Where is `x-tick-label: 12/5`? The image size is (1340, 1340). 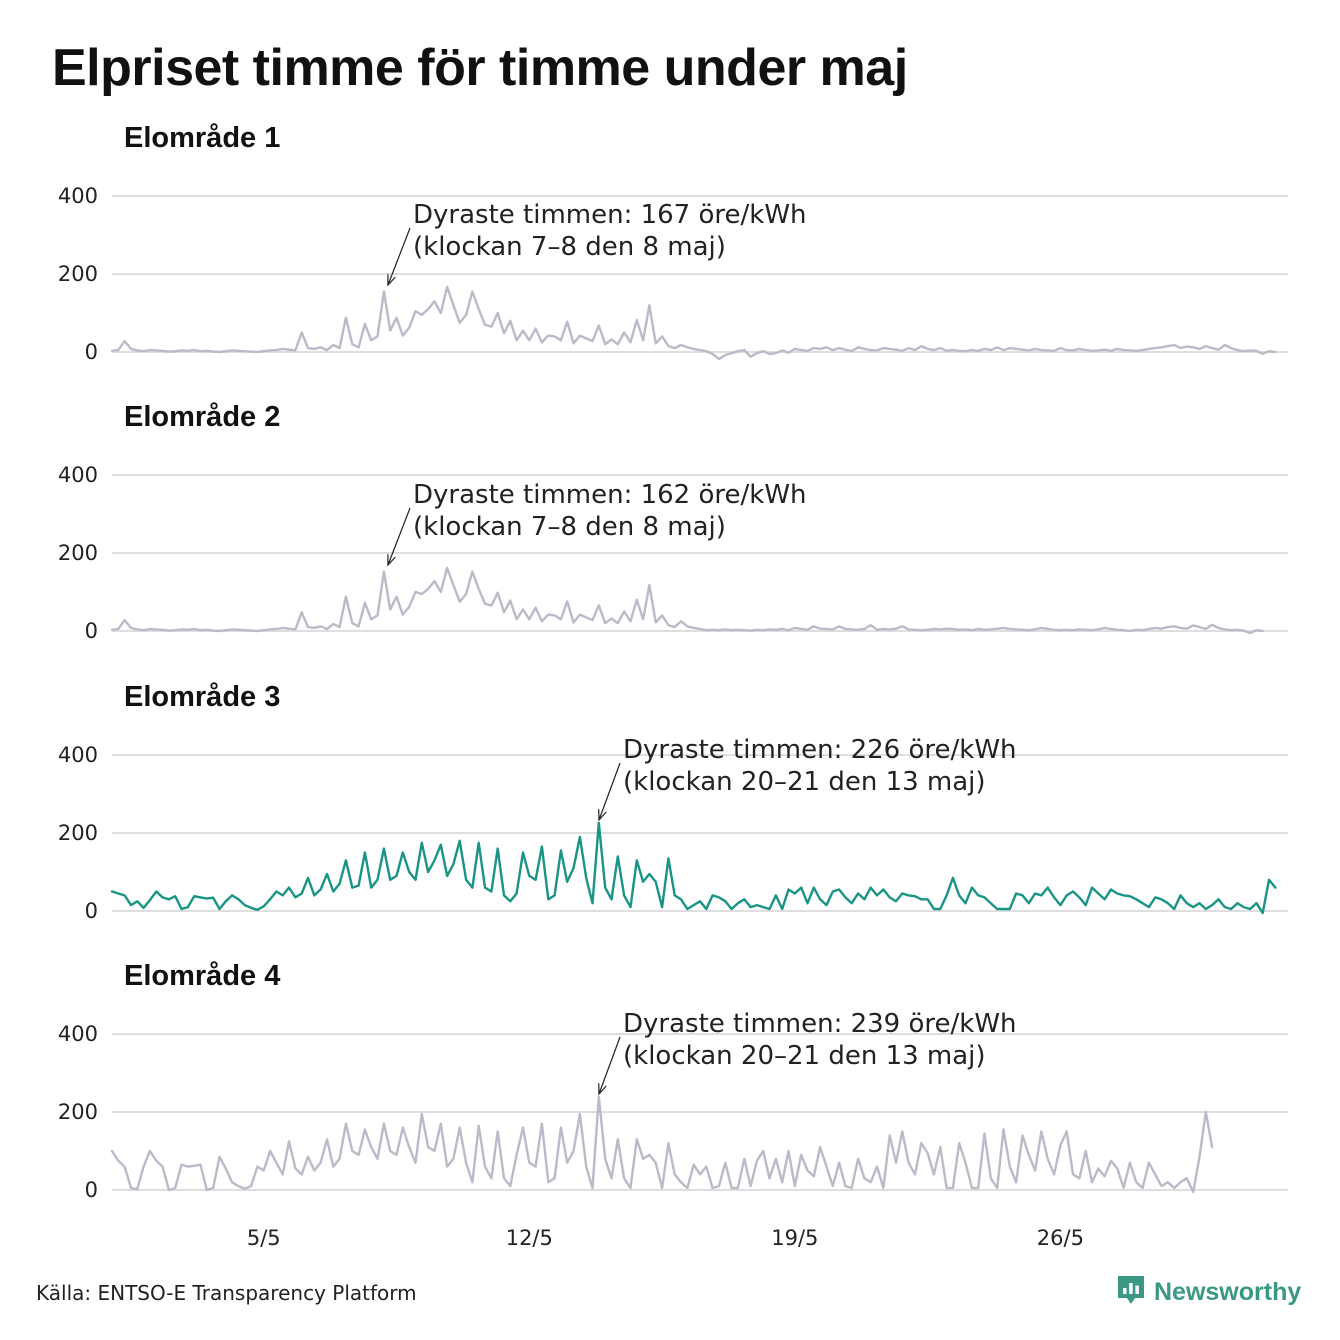
x-tick-label: 12/5 is located at coordinates (529, 1238).